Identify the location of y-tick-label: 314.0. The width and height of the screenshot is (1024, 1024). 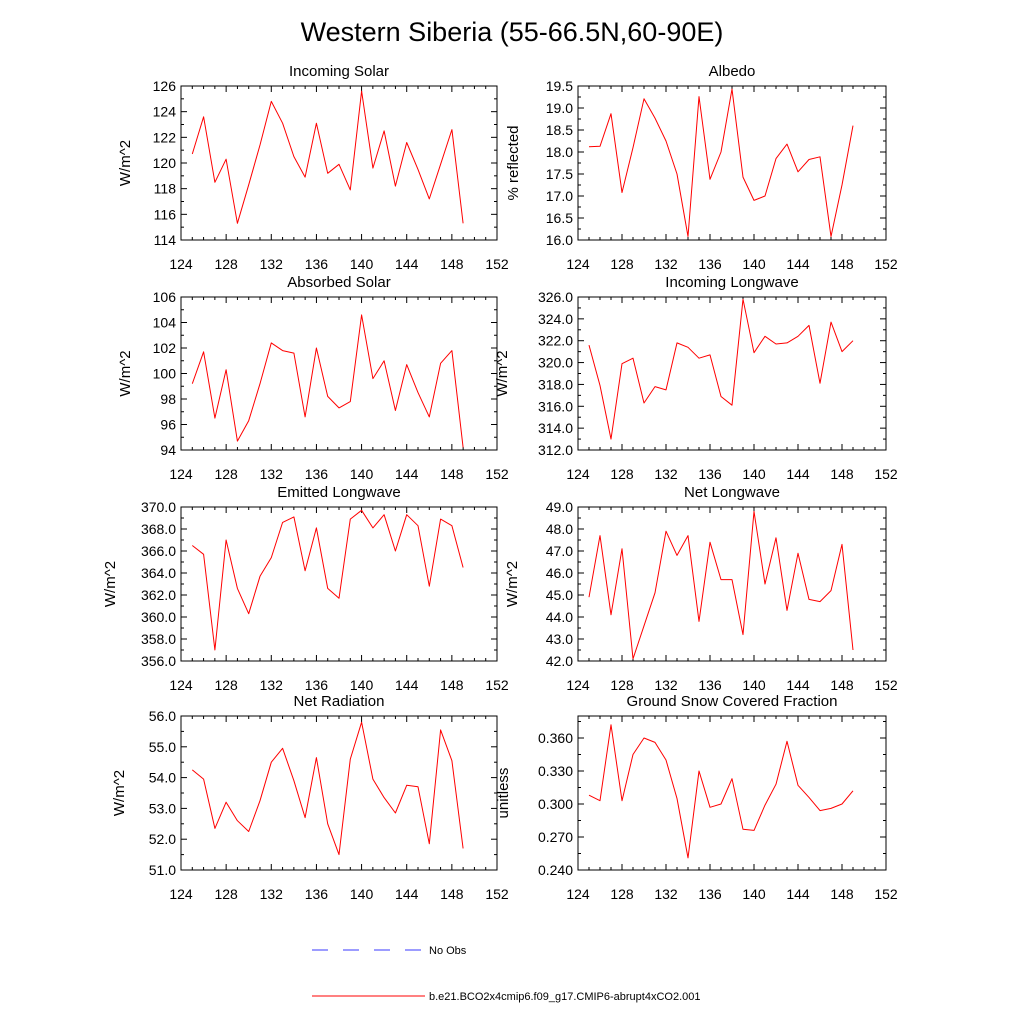
(555, 428).